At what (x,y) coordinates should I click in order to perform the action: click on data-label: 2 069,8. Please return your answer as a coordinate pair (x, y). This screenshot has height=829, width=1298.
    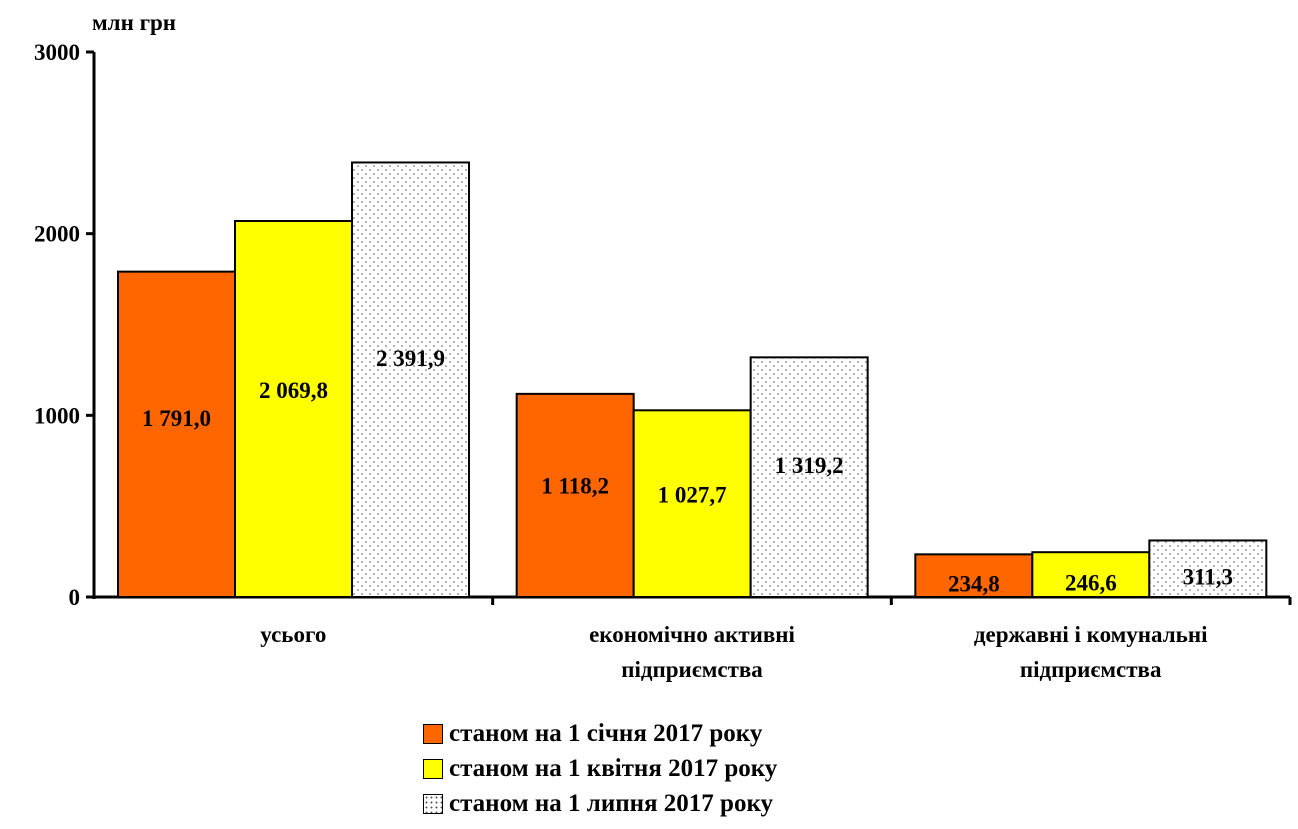
    Looking at the image, I should click on (293, 390).